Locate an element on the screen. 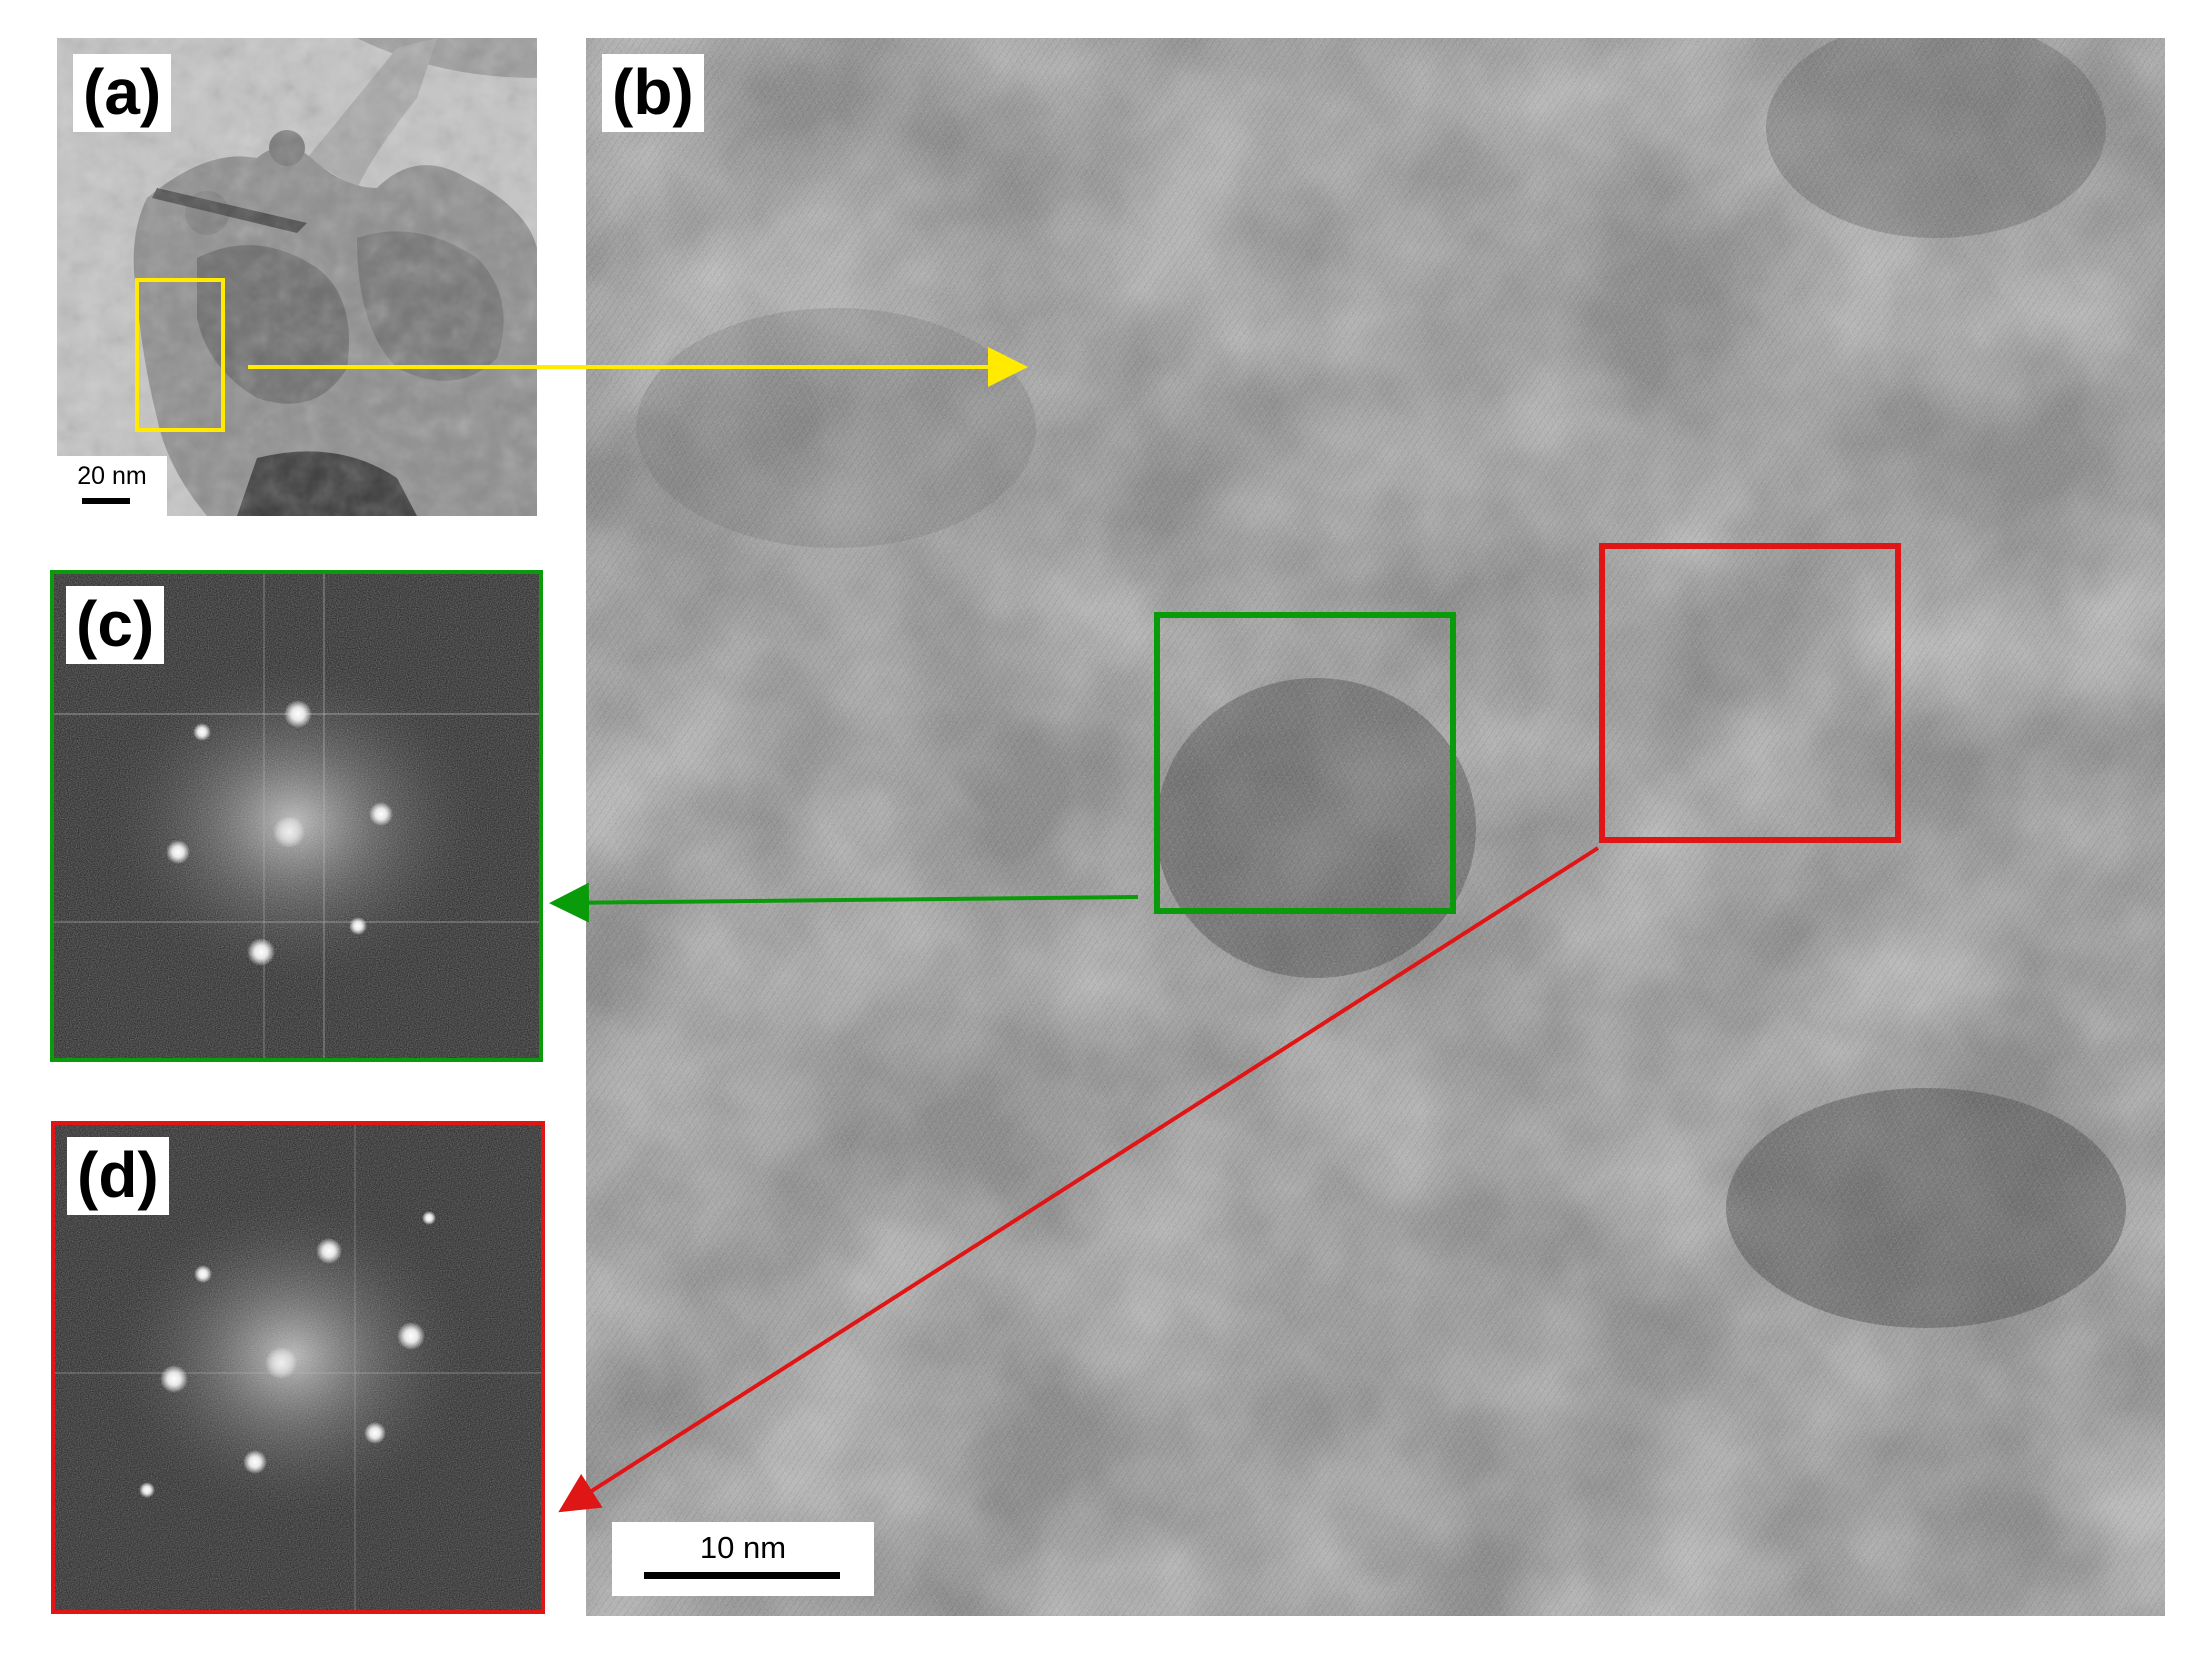 This screenshot has height=1668, width=2199. panel-d-fft: (d) is located at coordinates (298, 1367).